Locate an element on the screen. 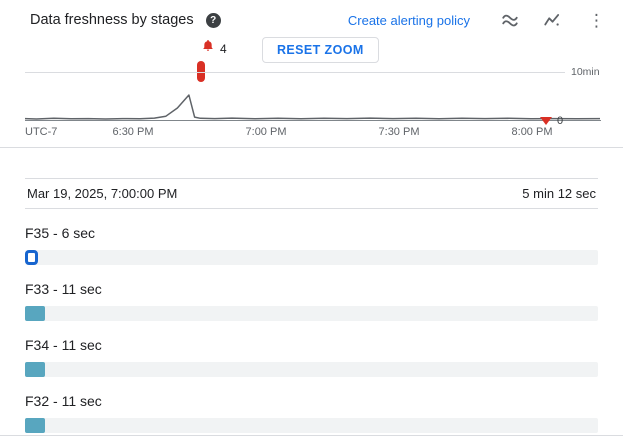  stage-label: F33 - 11 sec is located at coordinates (63, 289).